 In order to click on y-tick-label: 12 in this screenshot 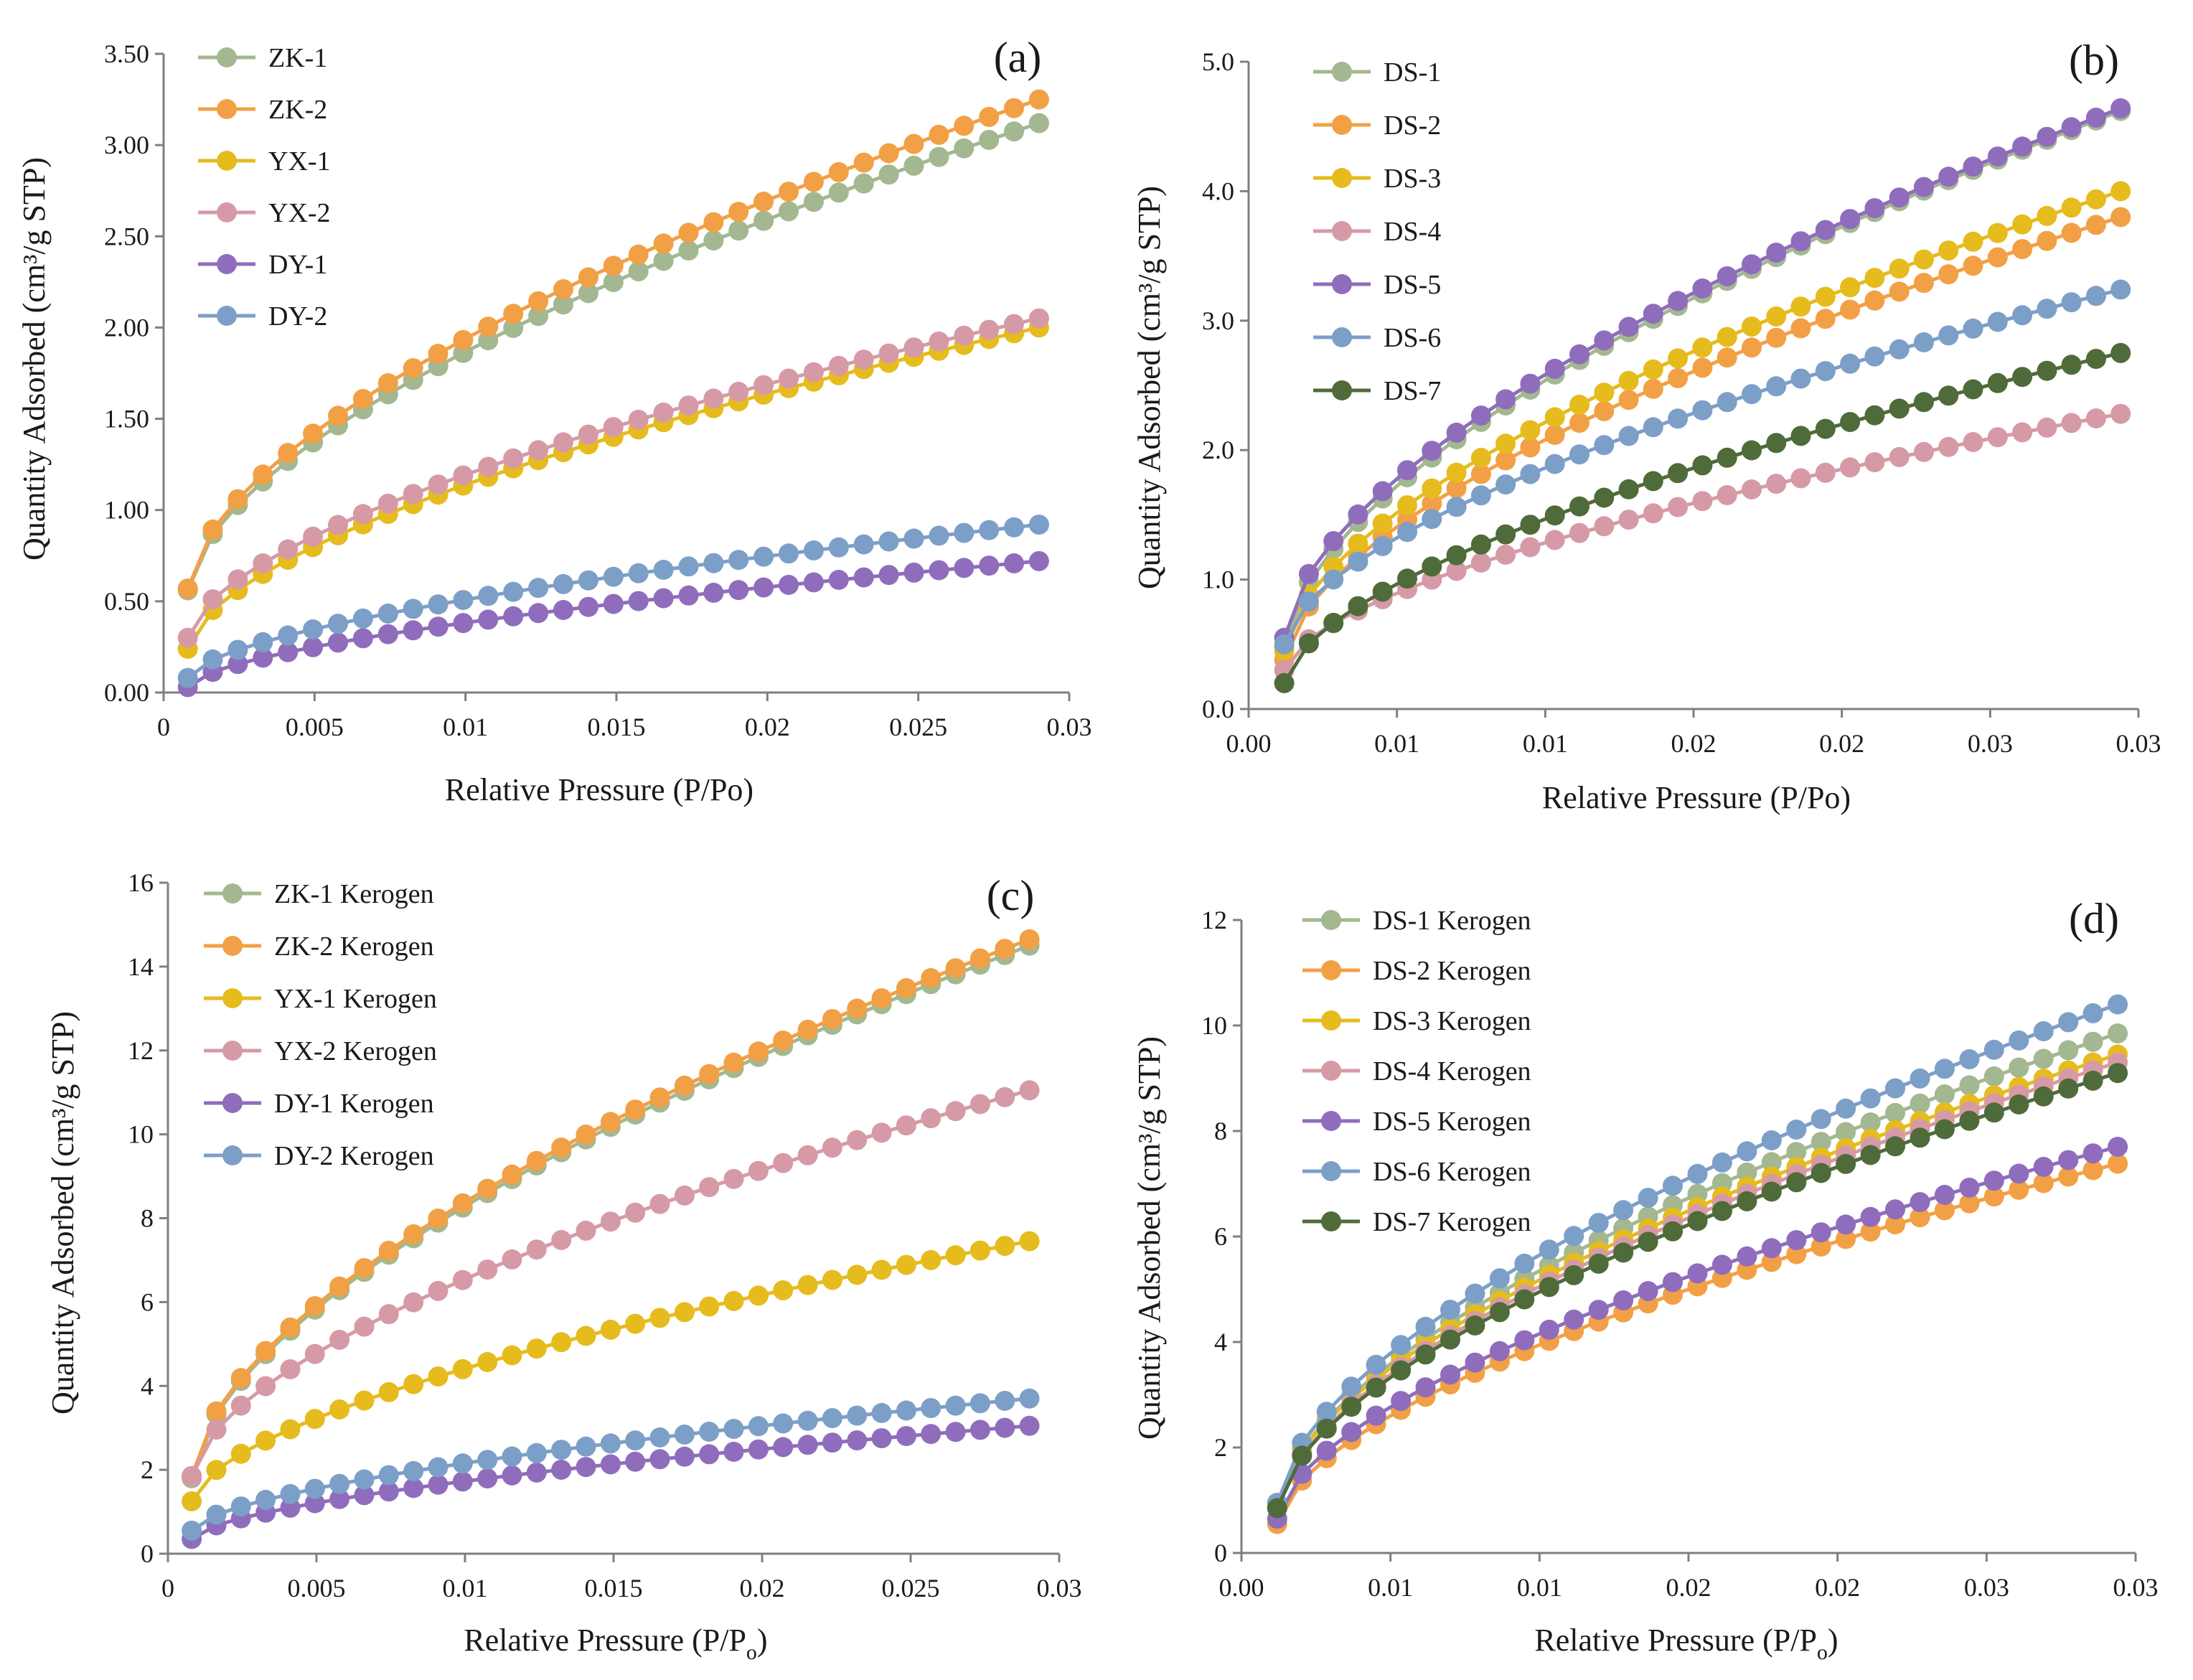, I will do `click(1214, 920)`.